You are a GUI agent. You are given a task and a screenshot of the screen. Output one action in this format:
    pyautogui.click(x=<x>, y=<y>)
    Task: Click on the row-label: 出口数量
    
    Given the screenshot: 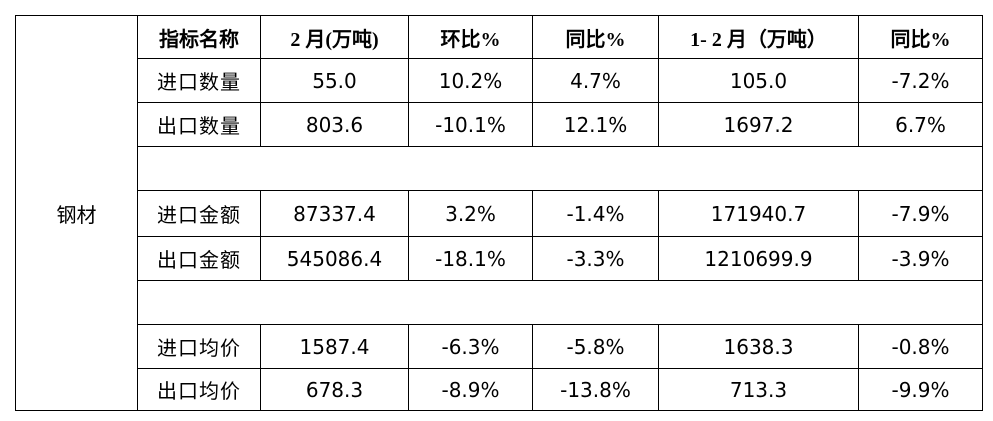 What is the action you would take?
    pyautogui.click(x=199, y=124)
    